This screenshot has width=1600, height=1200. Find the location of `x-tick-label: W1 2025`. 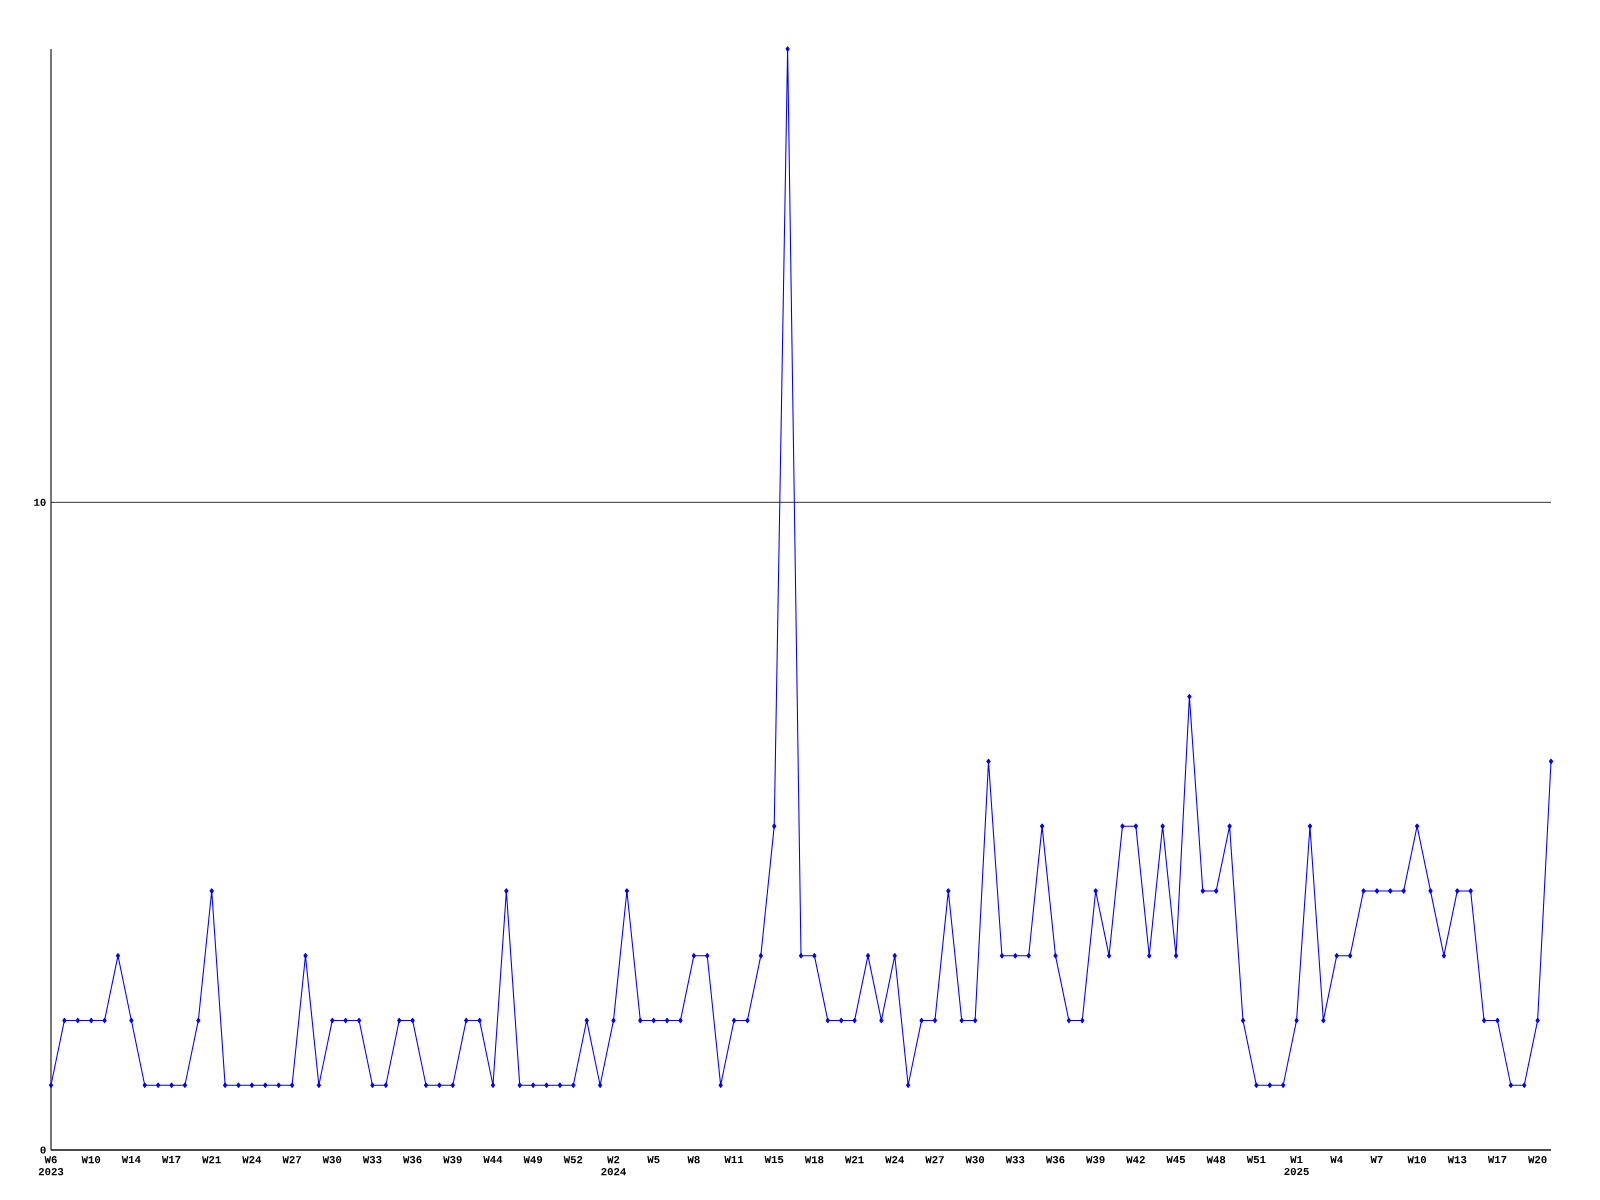

x-tick-label: W1 2025 is located at coordinates (1296, 1166).